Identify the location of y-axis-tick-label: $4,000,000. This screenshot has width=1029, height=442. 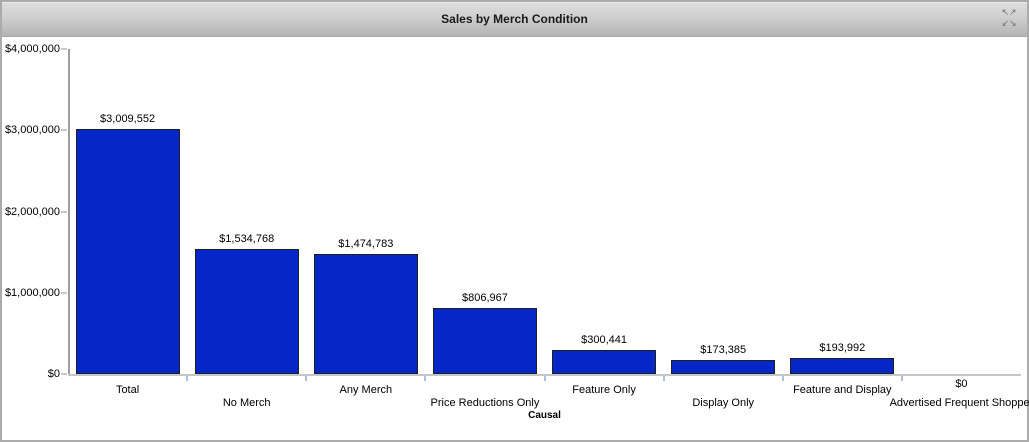
(32, 49).